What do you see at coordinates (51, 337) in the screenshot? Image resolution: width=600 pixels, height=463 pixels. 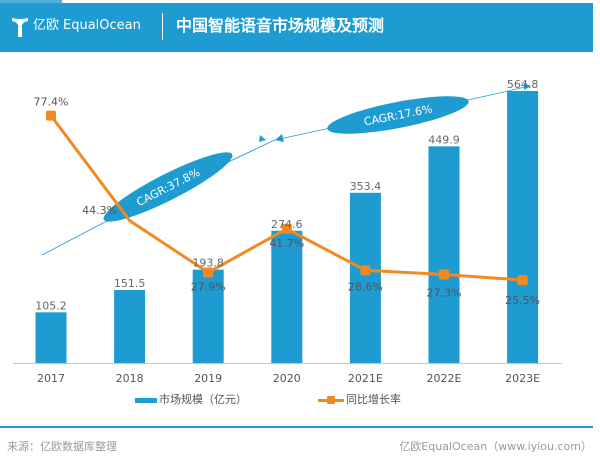 I see `bar-2017` at bounding box center [51, 337].